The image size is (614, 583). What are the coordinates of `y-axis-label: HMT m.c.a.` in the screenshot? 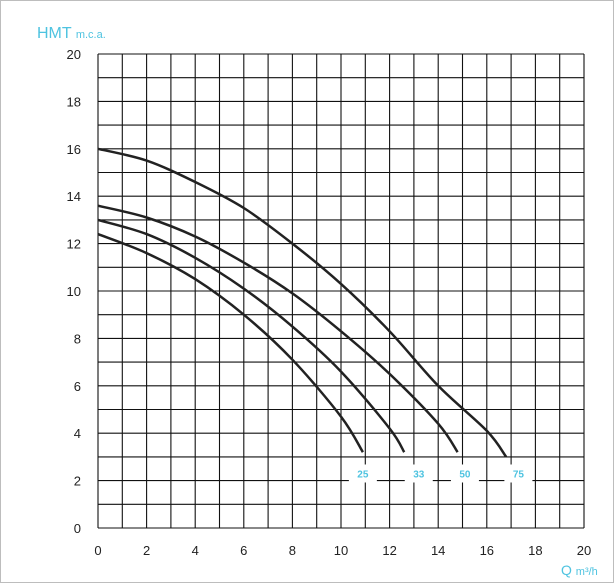 It's located at (71, 33).